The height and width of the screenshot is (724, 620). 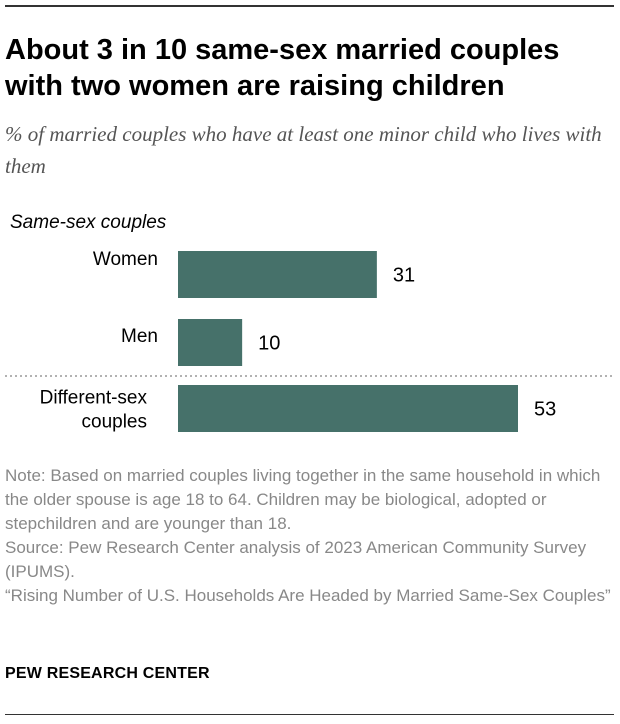 What do you see at coordinates (545, 410) in the screenshot?
I see `value-label-different-sex-couples: 53` at bounding box center [545, 410].